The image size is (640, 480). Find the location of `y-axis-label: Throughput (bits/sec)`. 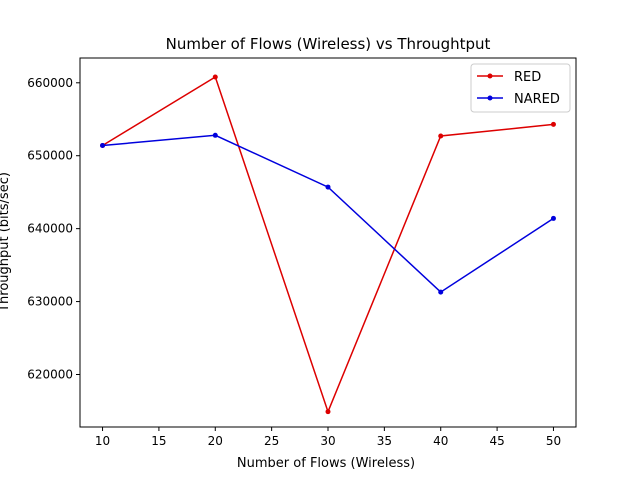

y-axis-label: Throughput (bits/sec) is located at coordinates (6, 242).